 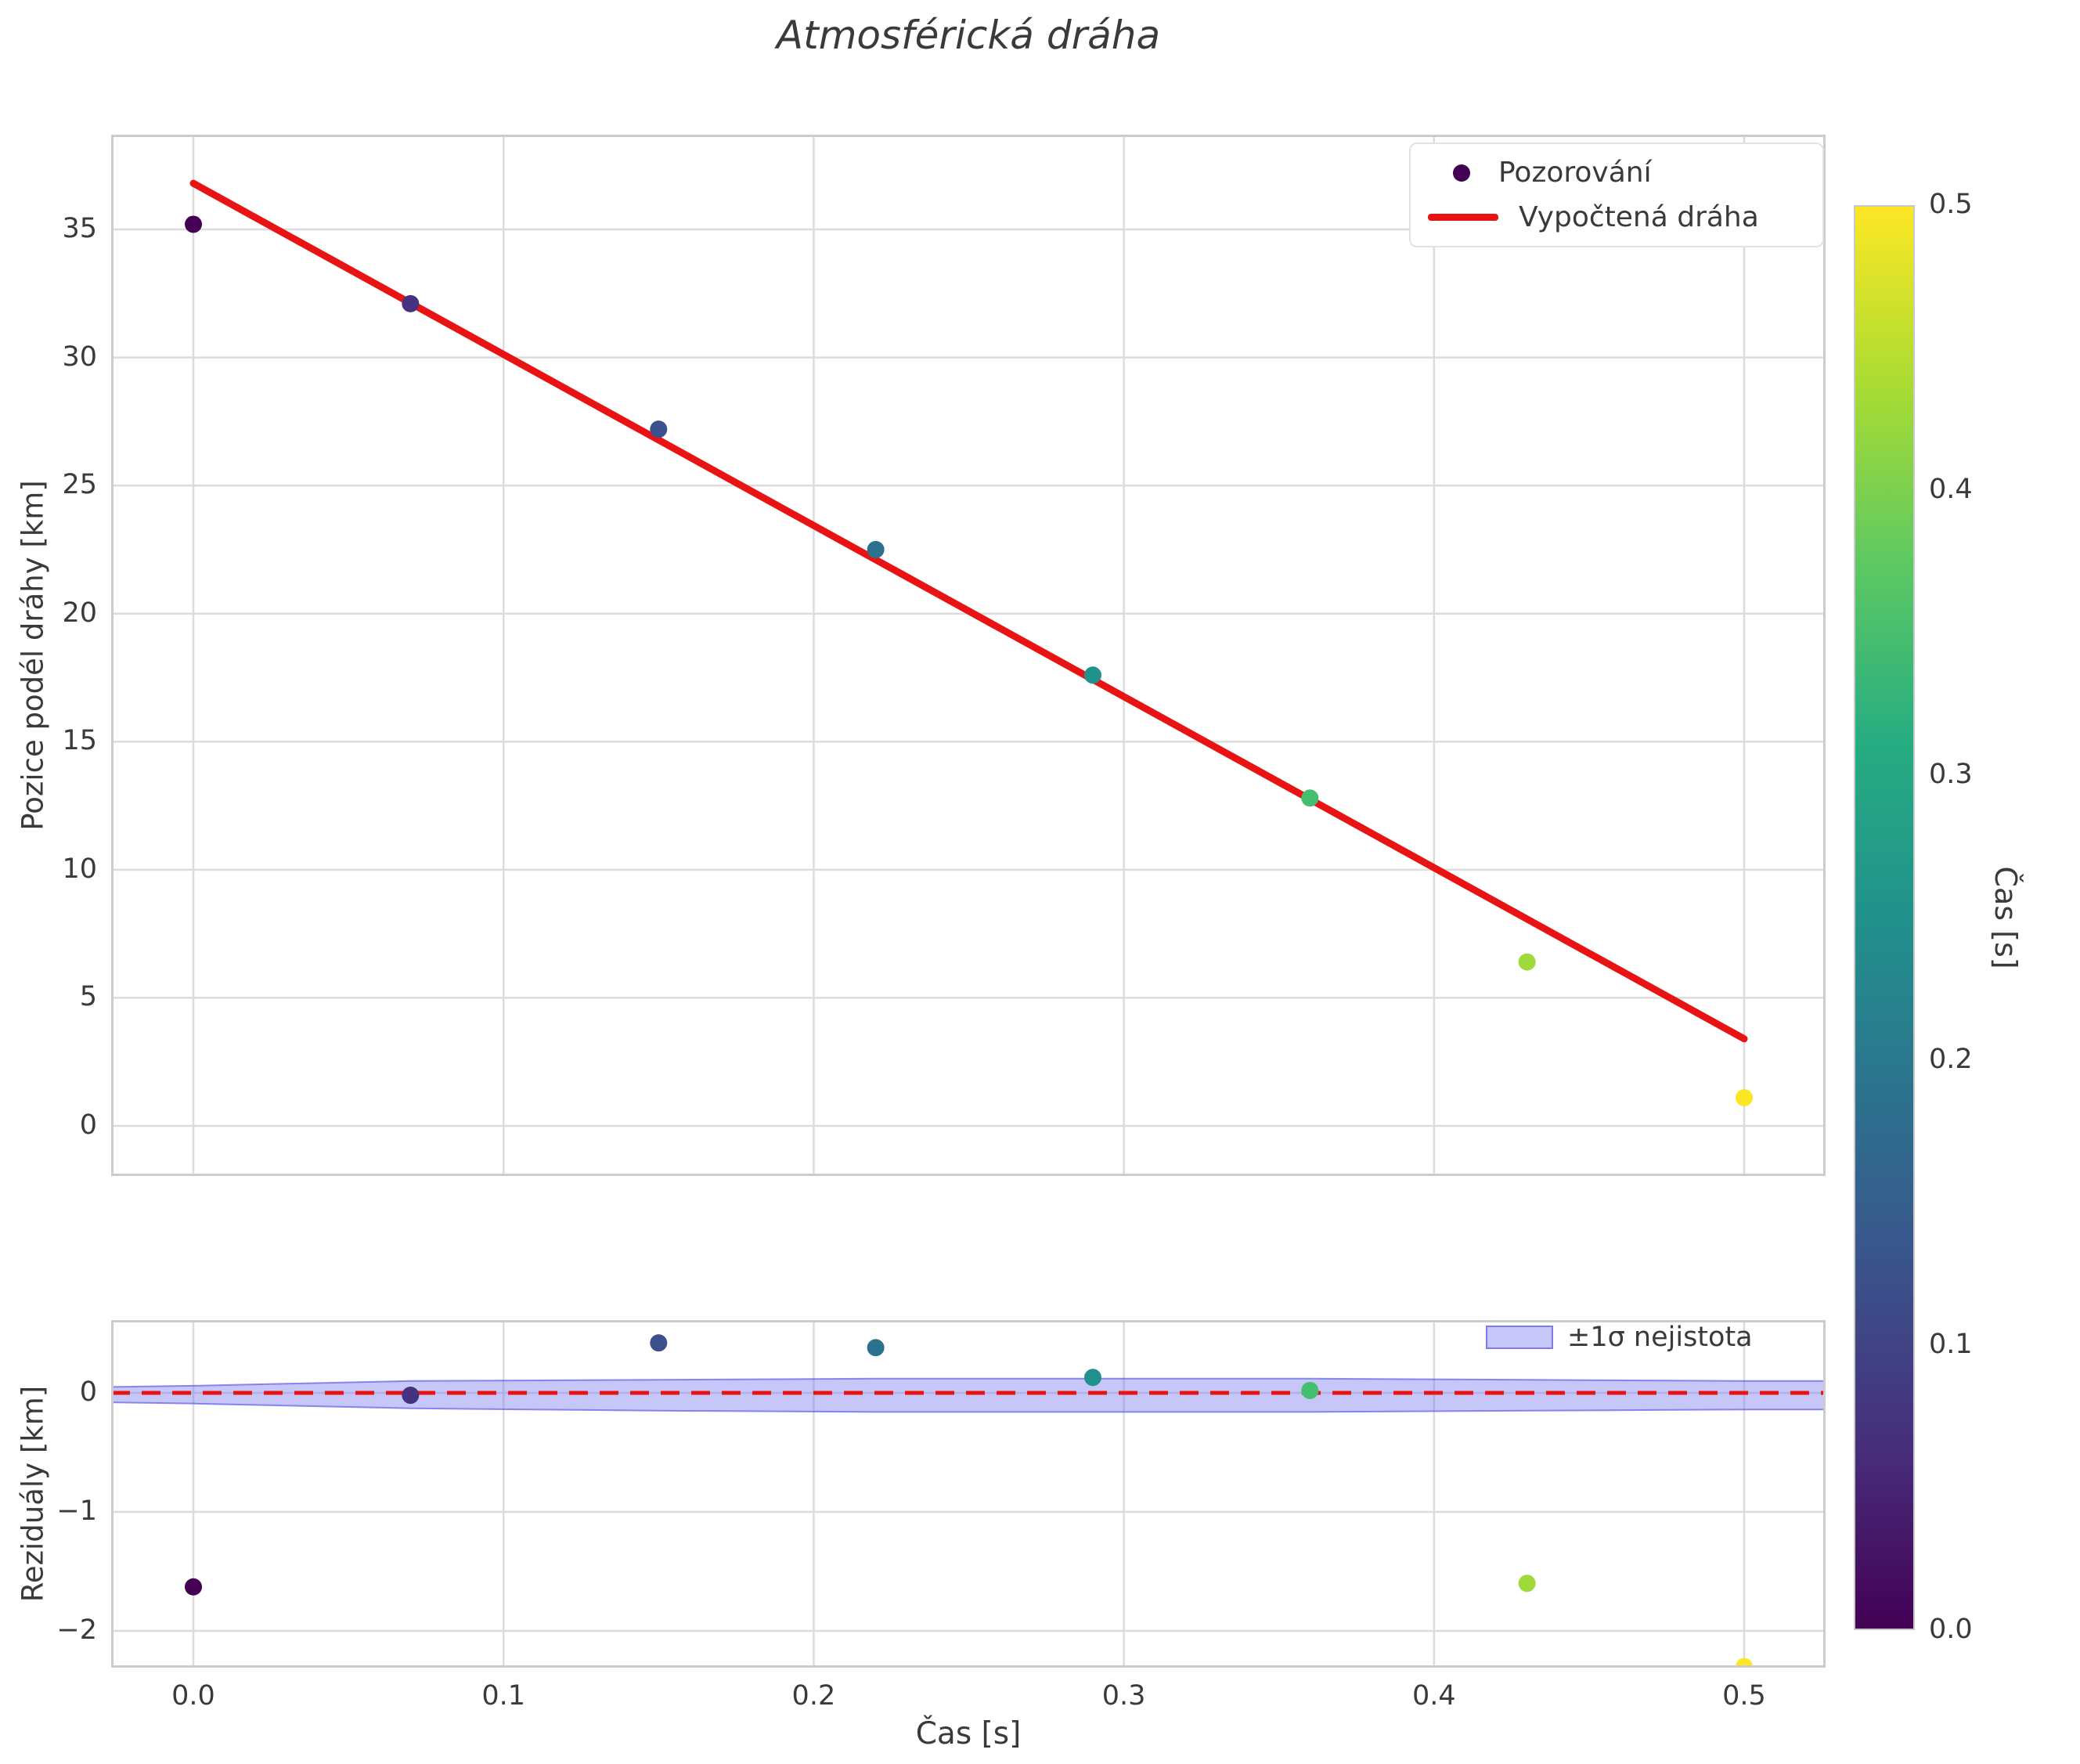 What do you see at coordinates (503, 1696) in the screenshot?
I see `xtick-label: 0.1` at bounding box center [503, 1696].